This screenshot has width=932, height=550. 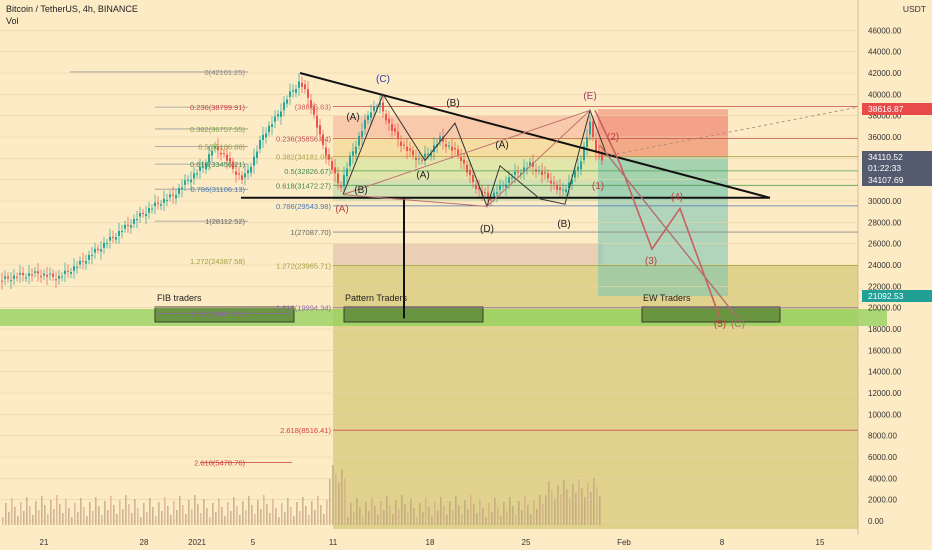 What do you see at coordinates (624, 542) in the screenshot?
I see `x-tick-label: Feb` at bounding box center [624, 542].